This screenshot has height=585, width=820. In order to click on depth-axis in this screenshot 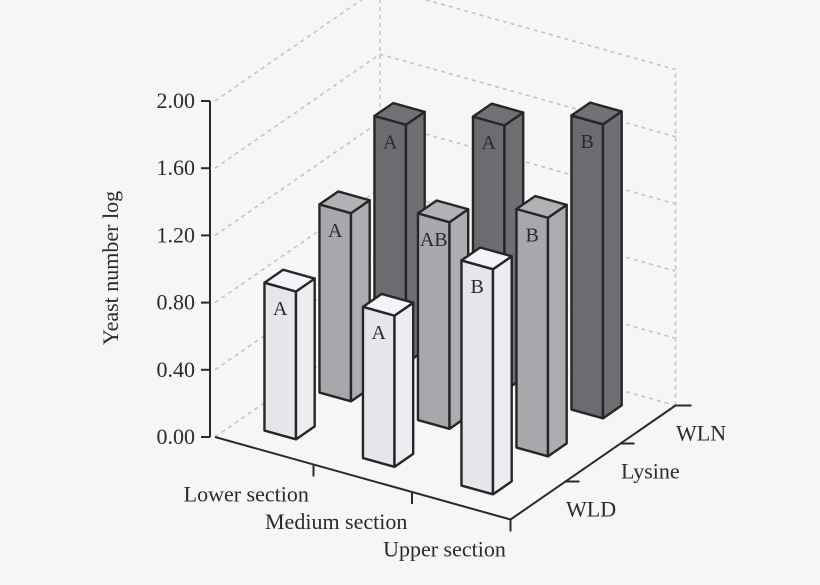, I will do `click(593, 462)`.